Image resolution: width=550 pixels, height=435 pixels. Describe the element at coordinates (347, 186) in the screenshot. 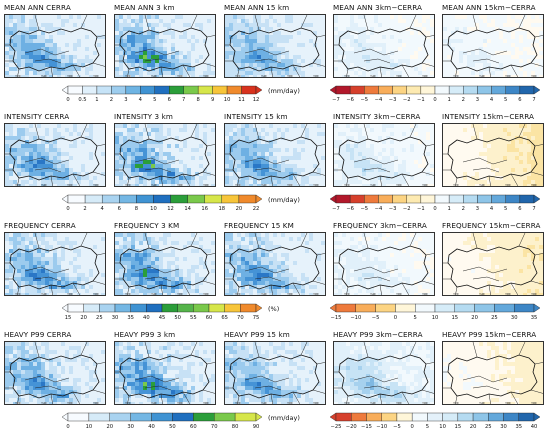

I see `axis-tick-label: 22E` at that location.